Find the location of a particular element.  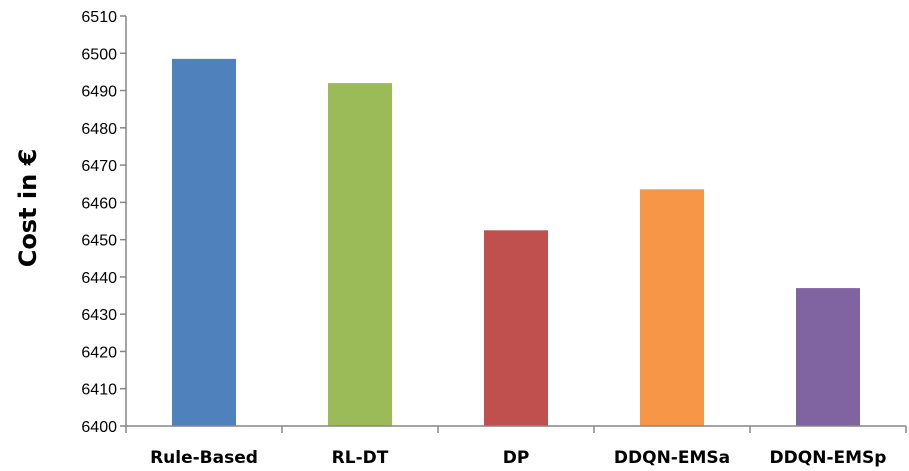

y-tick-label: 6510 is located at coordinates (99, 17).